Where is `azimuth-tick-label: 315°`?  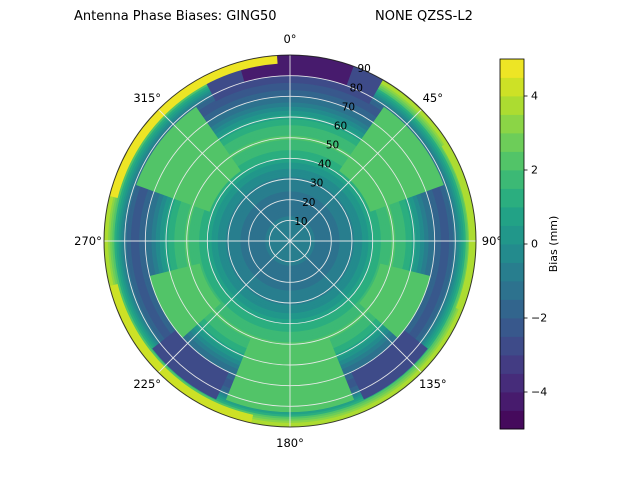 azimuth-tick-label: 315° is located at coordinates (147, 98).